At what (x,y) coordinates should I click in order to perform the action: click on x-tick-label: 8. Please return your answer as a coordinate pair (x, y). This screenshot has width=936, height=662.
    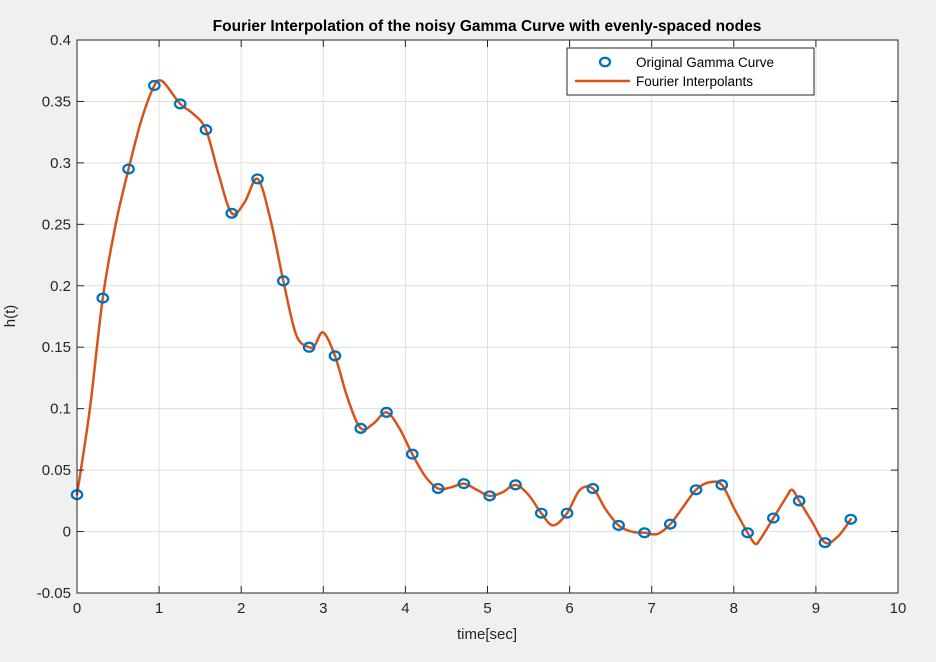
    Looking at the image, I should click on (734, 608).